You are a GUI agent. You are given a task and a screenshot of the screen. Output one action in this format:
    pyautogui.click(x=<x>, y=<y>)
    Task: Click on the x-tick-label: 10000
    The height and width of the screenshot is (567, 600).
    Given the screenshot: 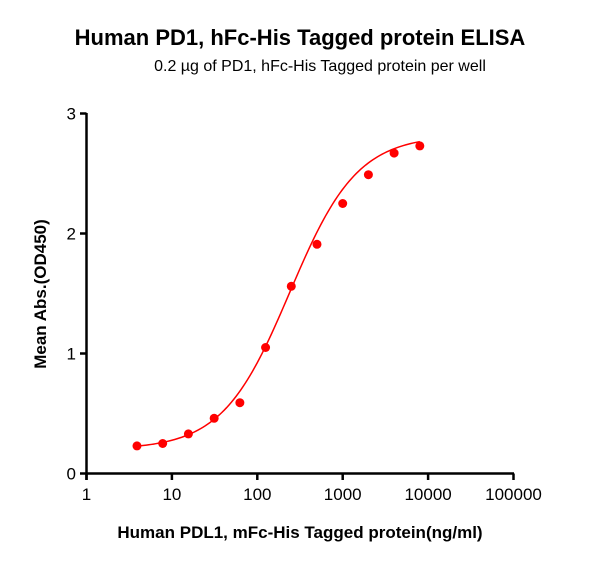 What is the action you would take?
    pyautogui.click(x=427, y=494)
    